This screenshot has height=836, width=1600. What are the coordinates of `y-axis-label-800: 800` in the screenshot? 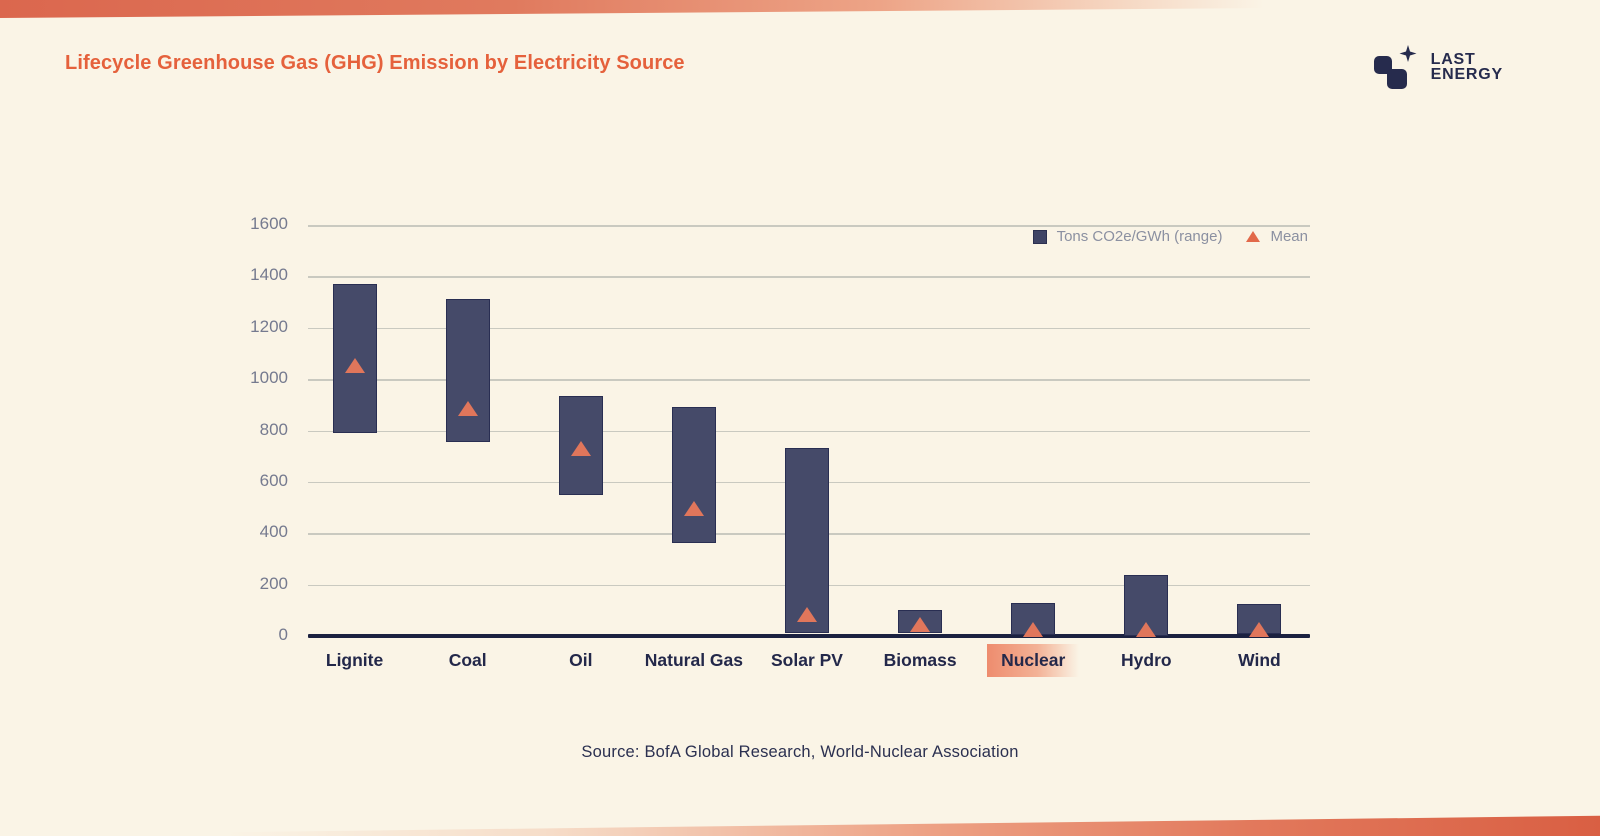 It's located at (273, 429).